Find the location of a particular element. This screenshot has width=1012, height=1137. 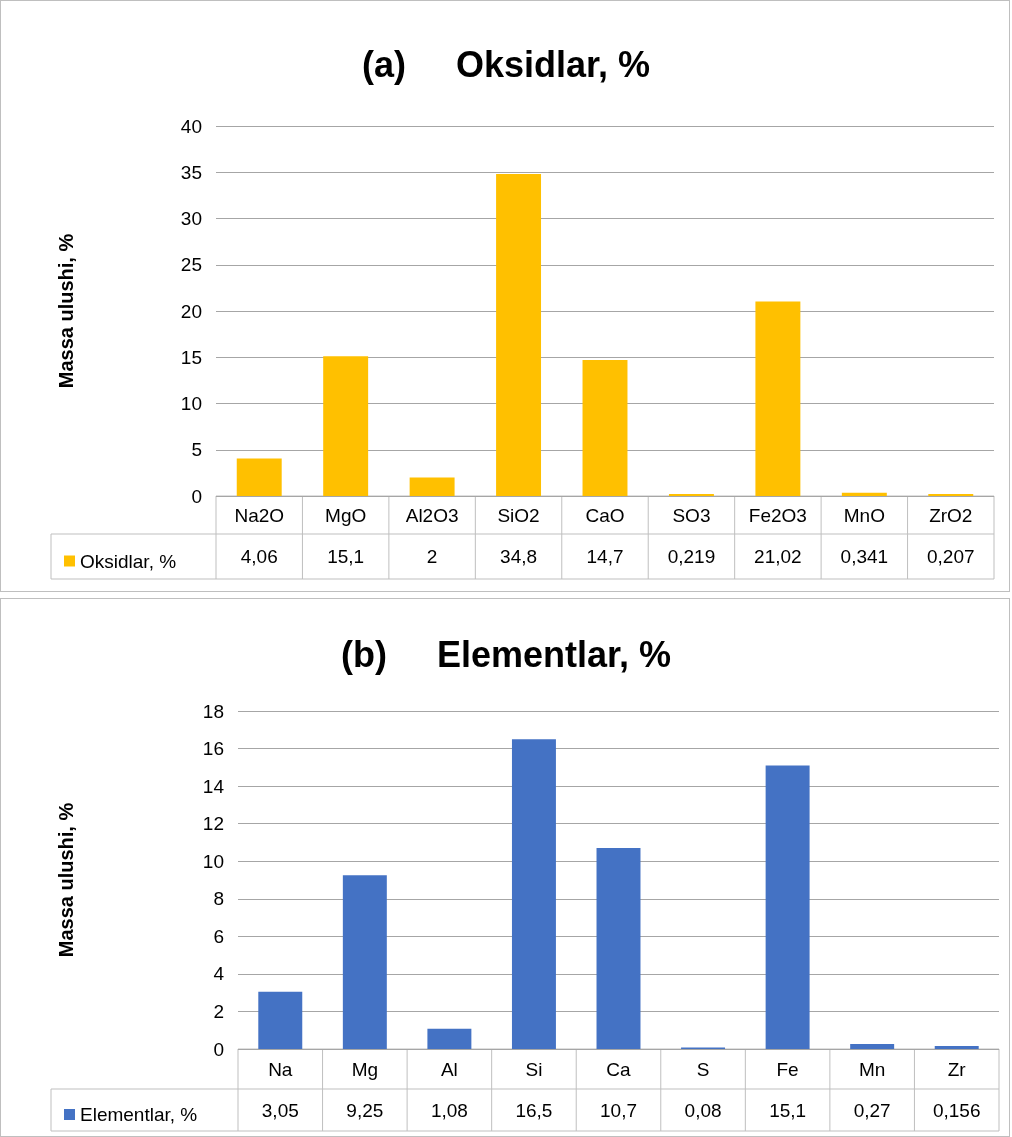

y-tick-label: 16 is located at coordinates (213, 749).